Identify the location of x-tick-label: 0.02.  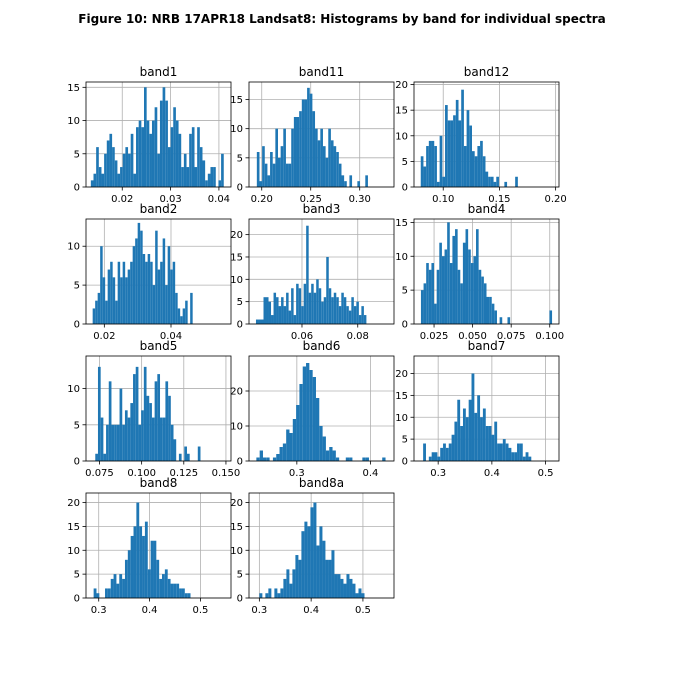
(122, 199).